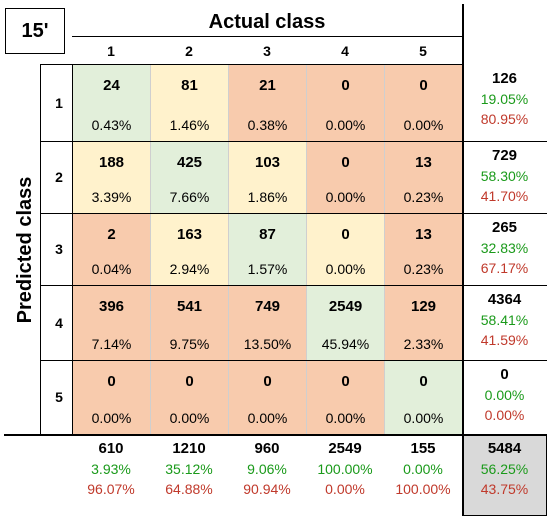 This screenshot has height=518, width=550. Describe the element at coordinates (189, 344) in the screenshot. I see `cell-percent: 9.75%` at that location.